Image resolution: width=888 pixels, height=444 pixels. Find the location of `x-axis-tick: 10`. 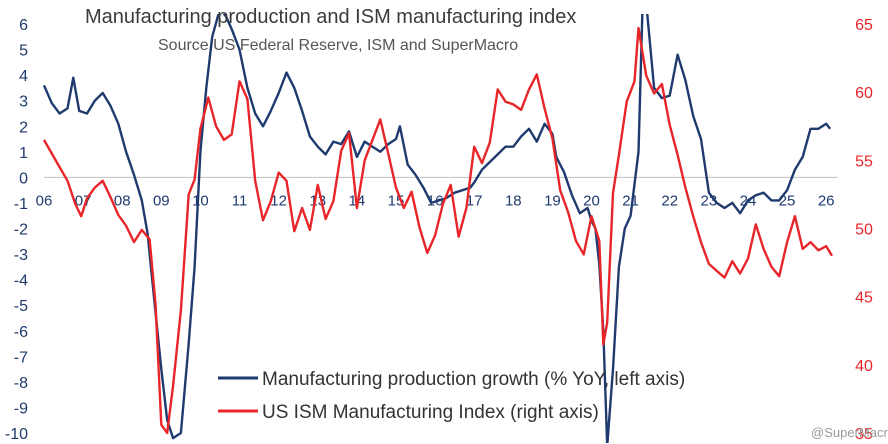

x-axis-tick: 10 is located at coordinates (200, 200).